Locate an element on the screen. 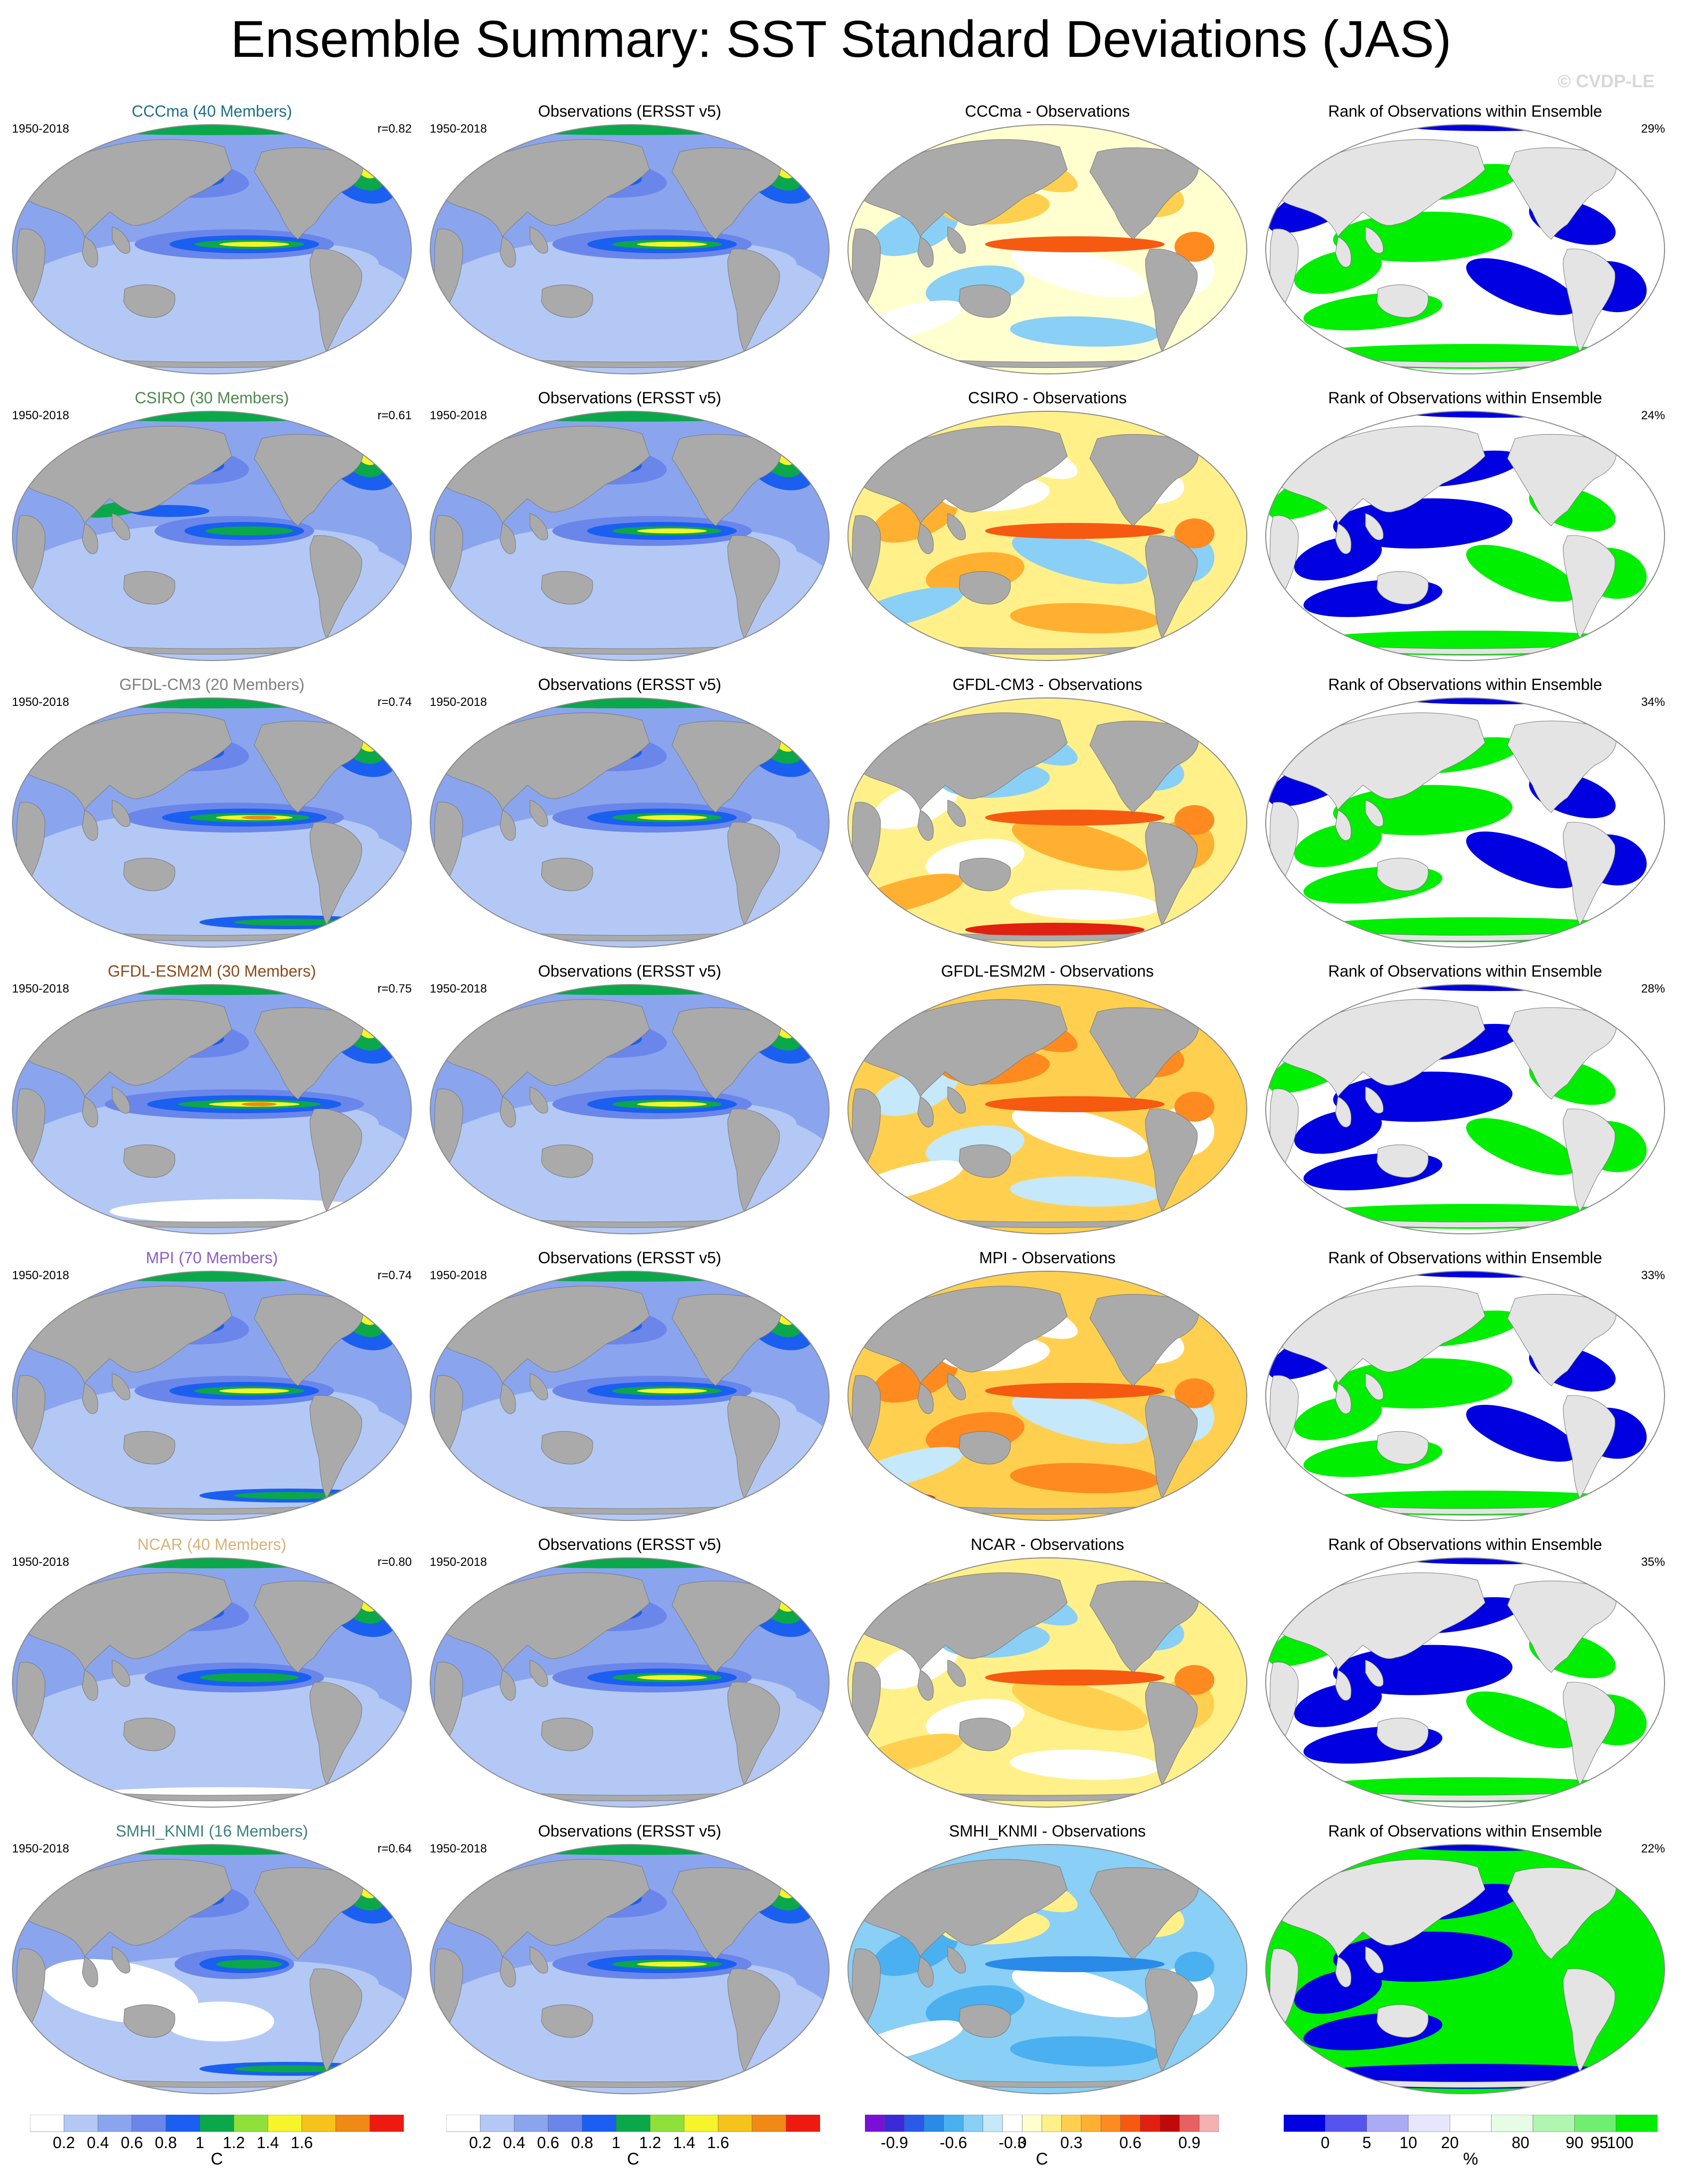  colorbar-sd-obs-swatches is located at coordinates (634, 2123).